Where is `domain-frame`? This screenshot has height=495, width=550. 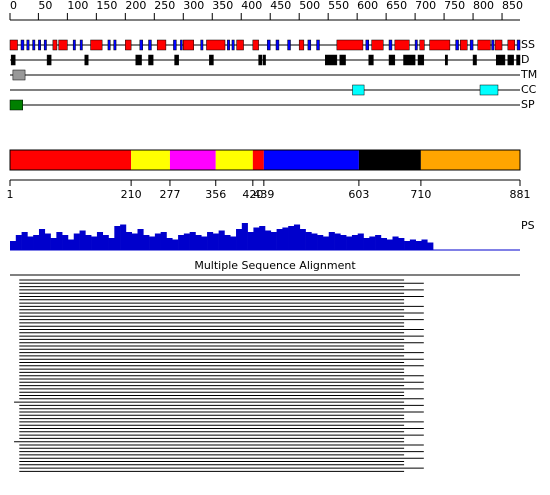
domain-frame is located at coordinates (265, 160).